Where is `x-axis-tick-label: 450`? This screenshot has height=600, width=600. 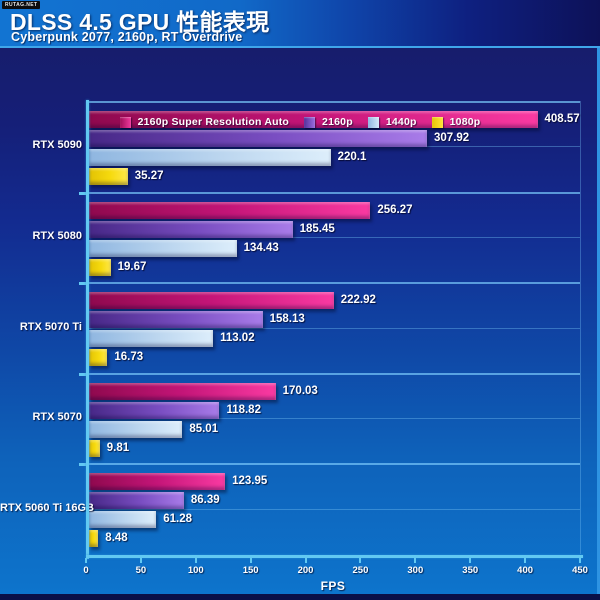
x-axis-tick-label: 450 is located at coordinates (580, 570).